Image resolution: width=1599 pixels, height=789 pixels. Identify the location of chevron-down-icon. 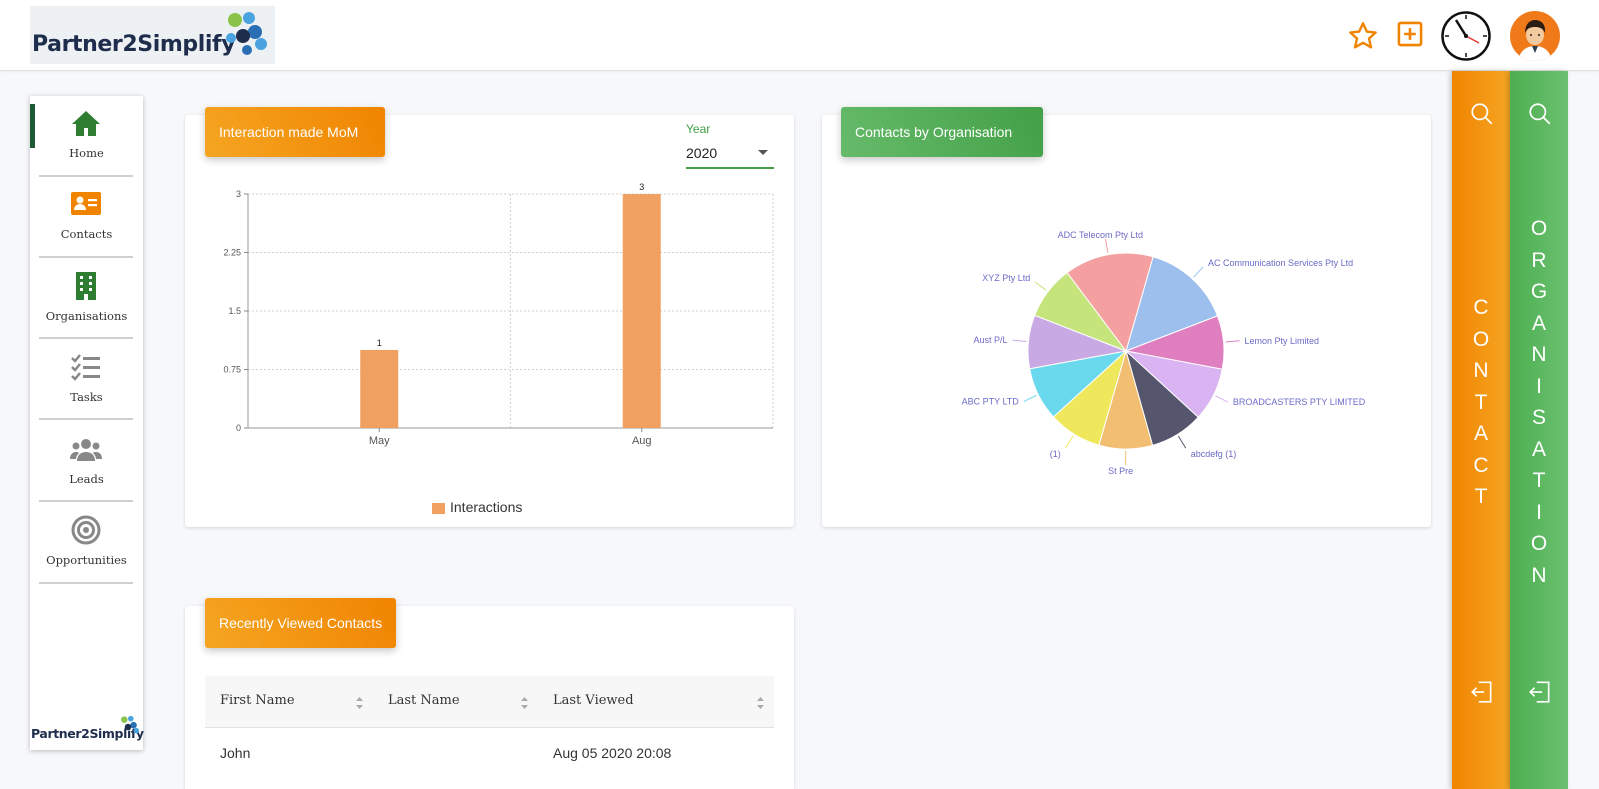
(763, 152).